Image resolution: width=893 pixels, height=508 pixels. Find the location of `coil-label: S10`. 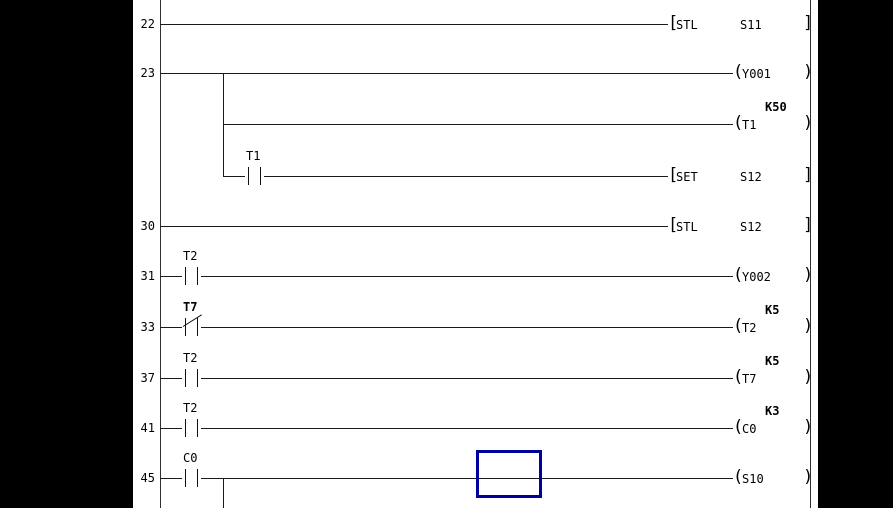

coil-label: S10 is located at coordinates (753, 479).